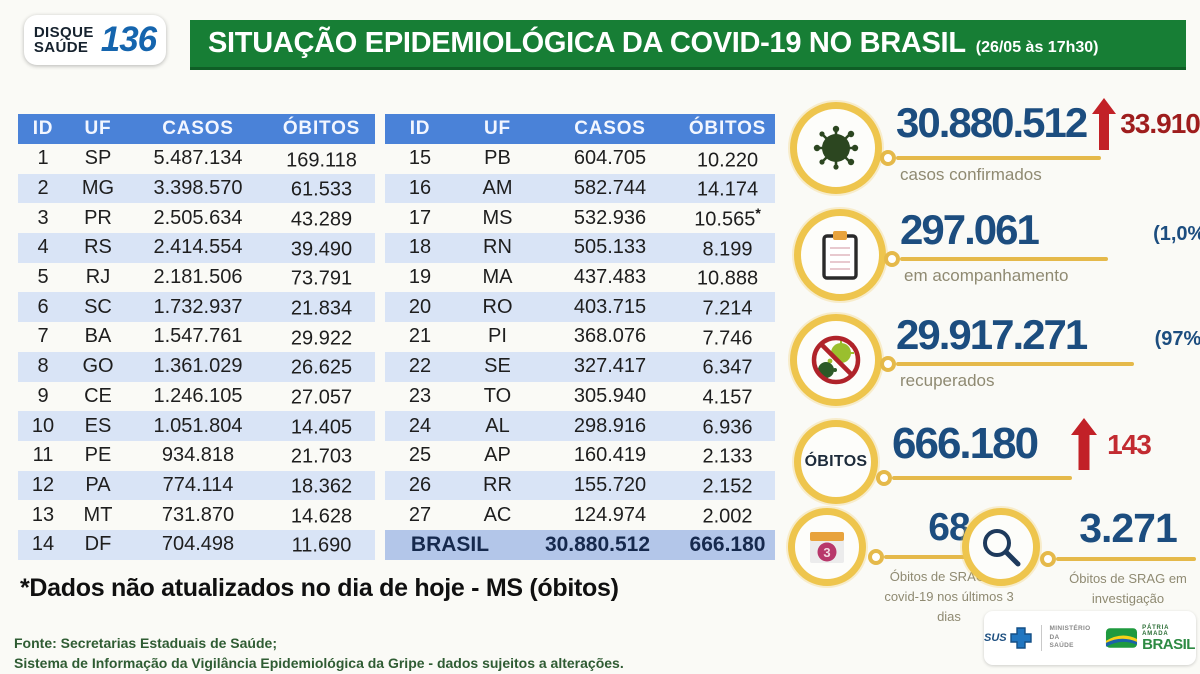  Describe the element at coordinates (43, 544) in the screenshot. I see `cell-id: 14` at that location.